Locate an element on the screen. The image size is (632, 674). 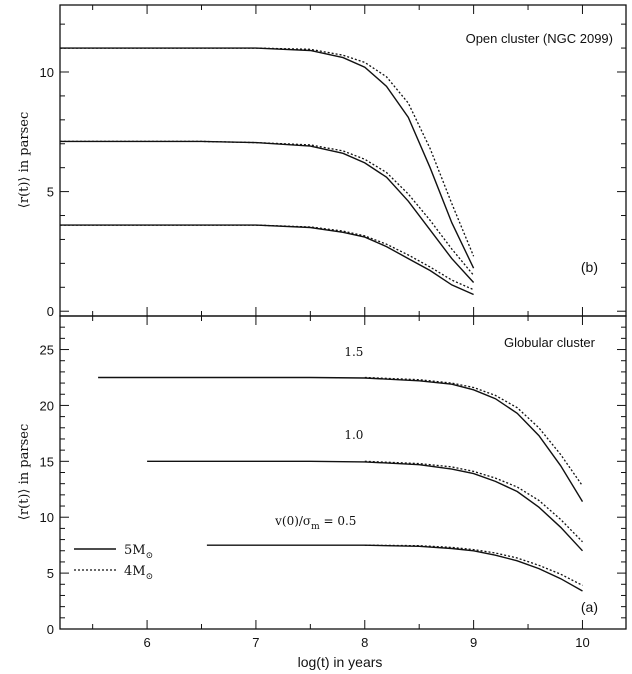
y-tick-label: 25 is located at coordinates (47, 350).